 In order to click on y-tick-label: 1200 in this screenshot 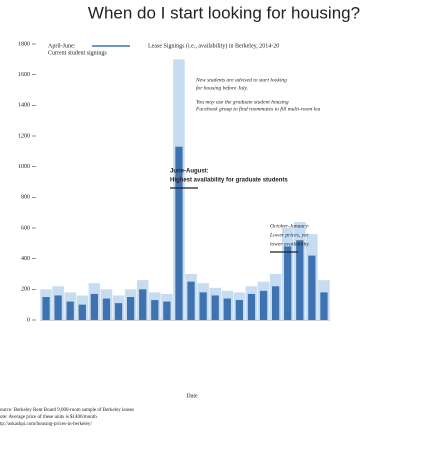, I will do `click(24, 136)`.